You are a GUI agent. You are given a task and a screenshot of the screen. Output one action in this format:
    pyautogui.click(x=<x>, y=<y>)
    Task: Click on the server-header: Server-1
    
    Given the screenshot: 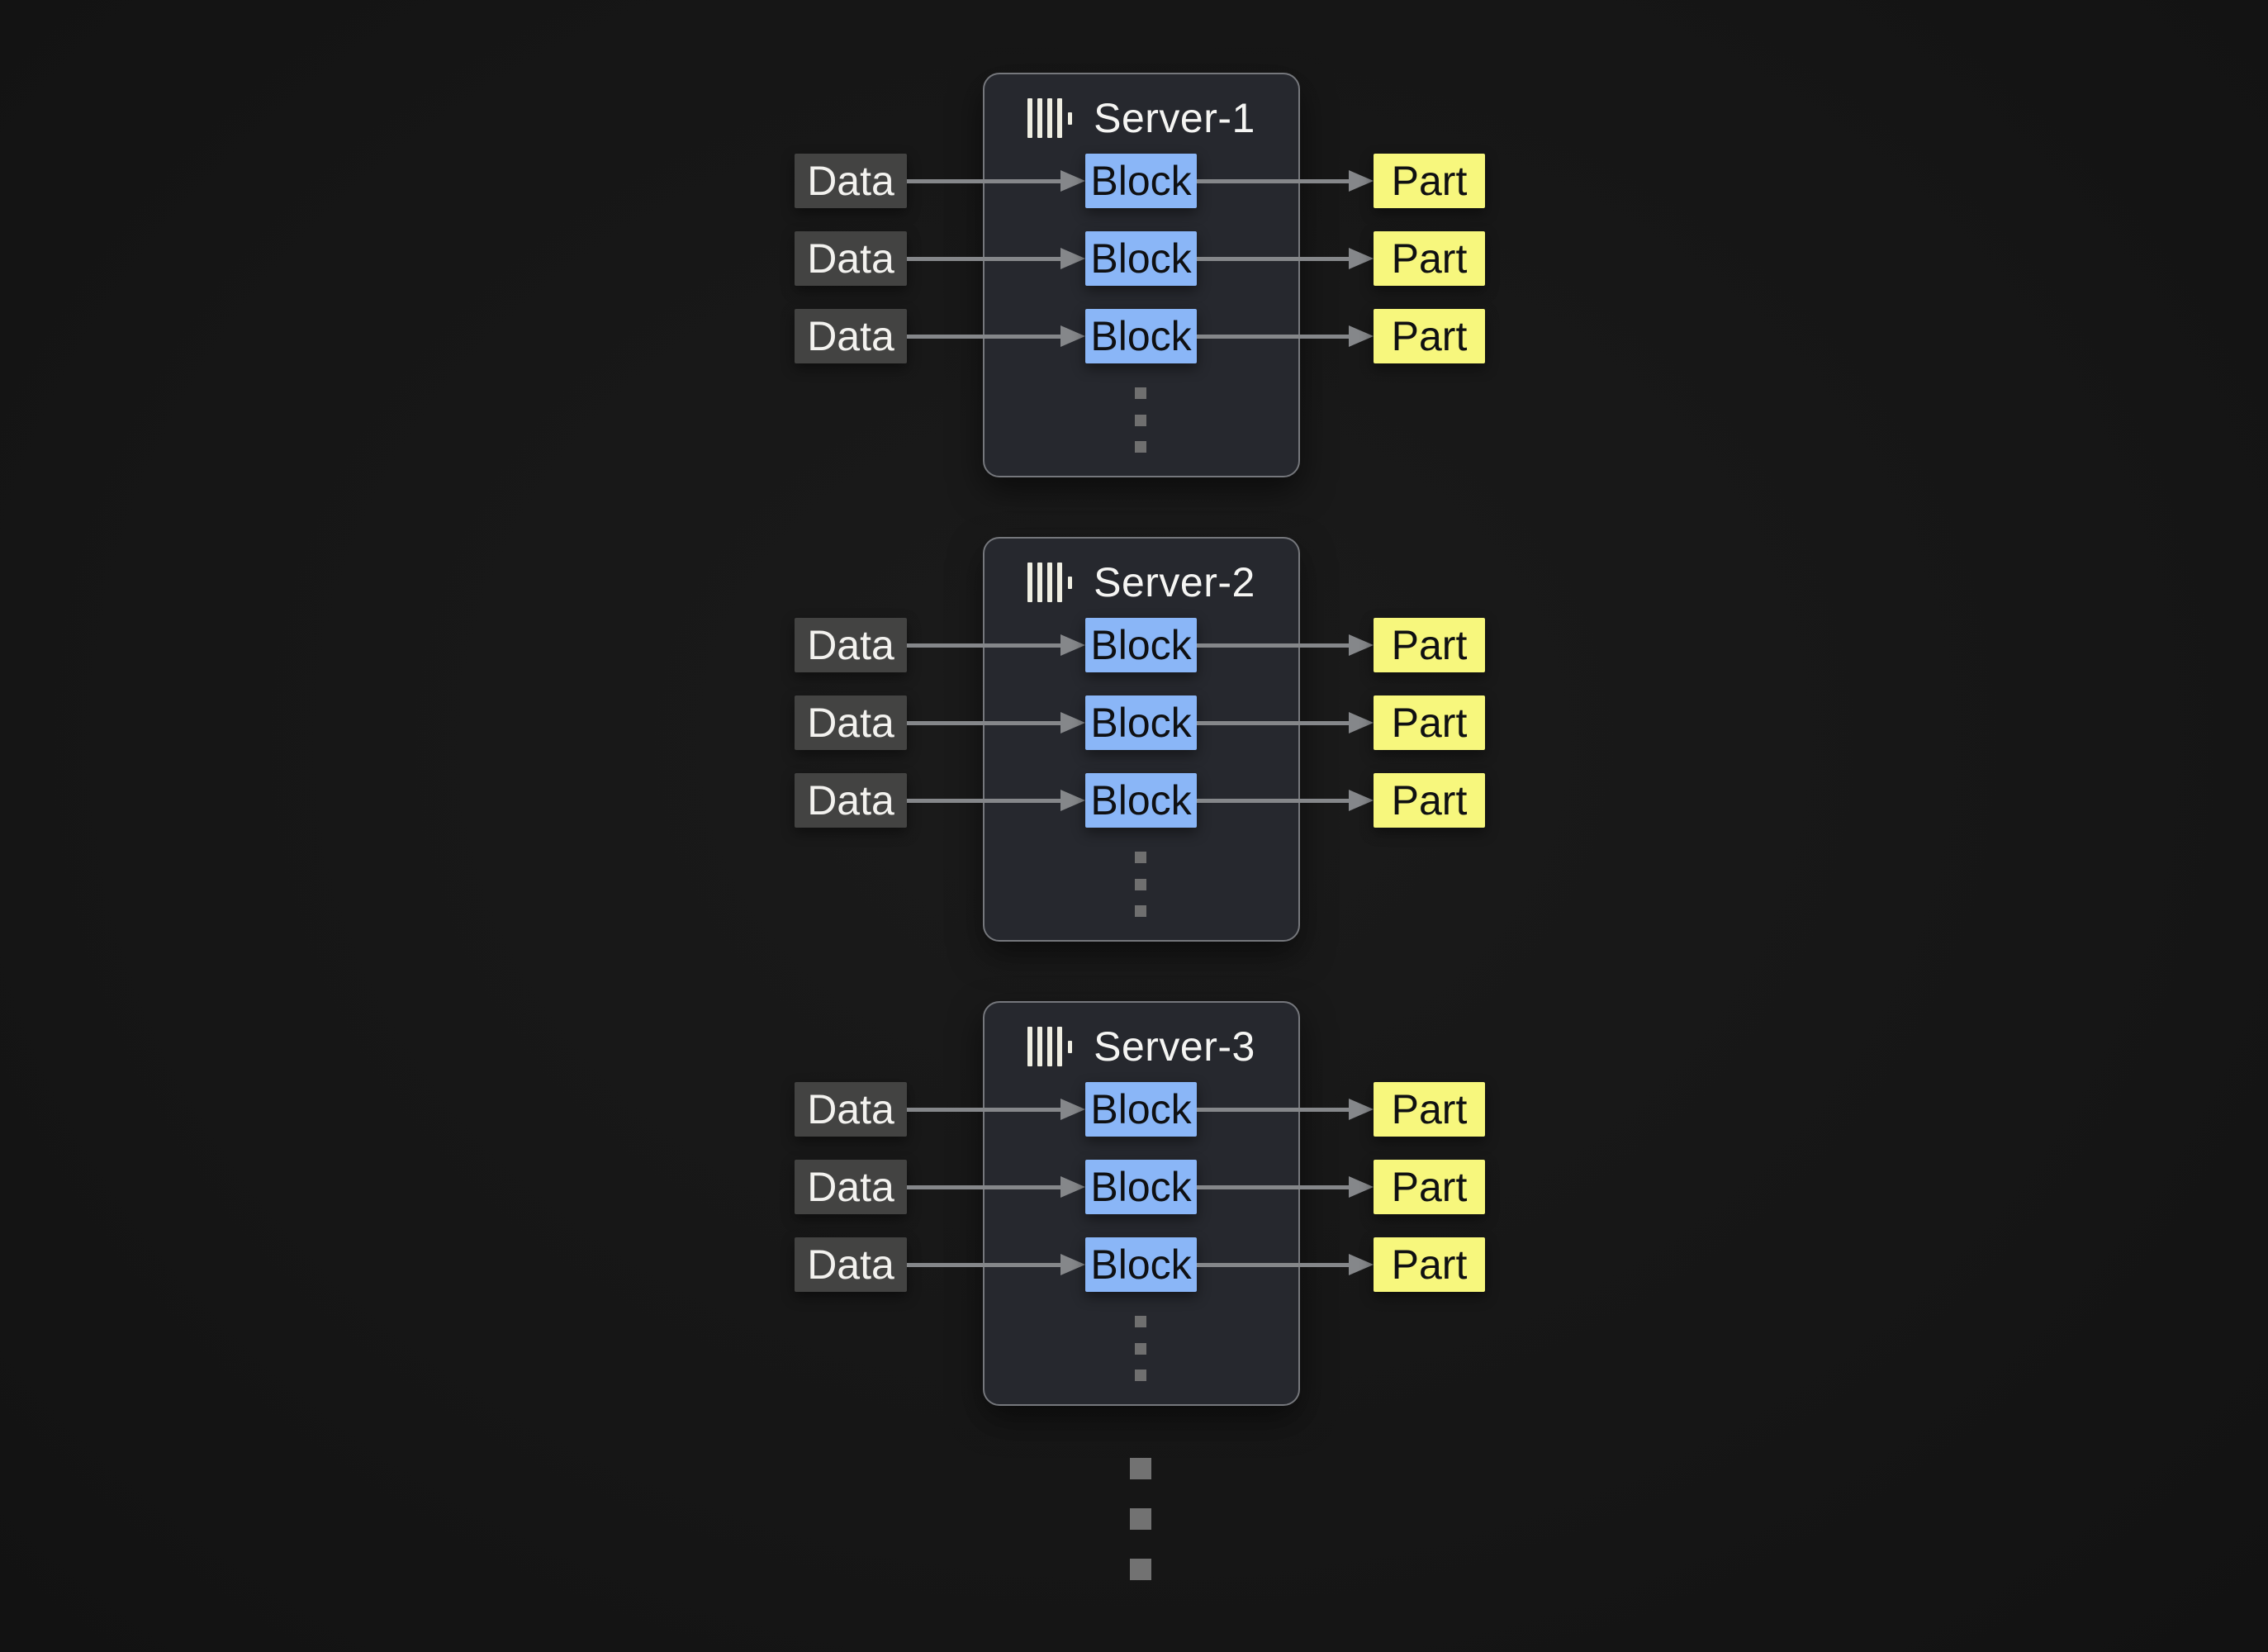 What is the action you would take?
    pyautogui.click(x=1141, y=118)
    